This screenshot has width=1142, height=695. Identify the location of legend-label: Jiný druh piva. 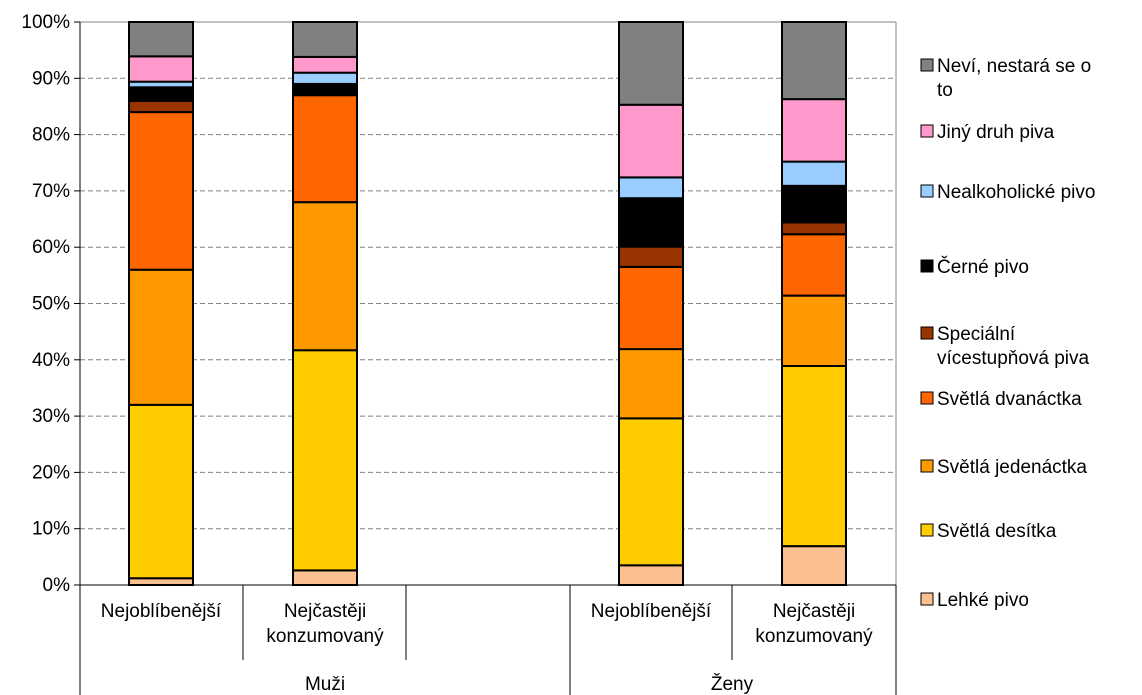
(996, 132).